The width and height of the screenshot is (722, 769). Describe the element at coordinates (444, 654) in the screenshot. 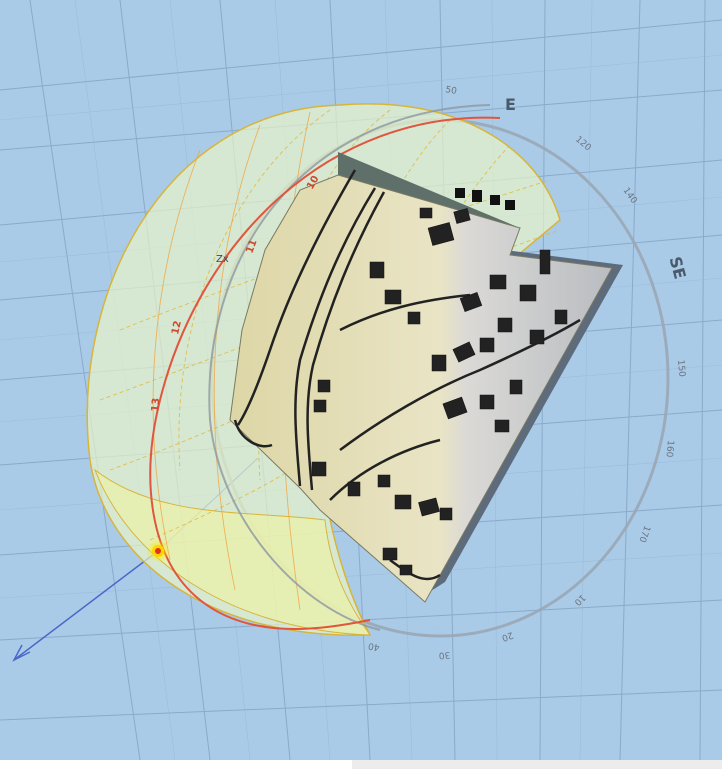

I see `ring-tick-label: 30` at that location.